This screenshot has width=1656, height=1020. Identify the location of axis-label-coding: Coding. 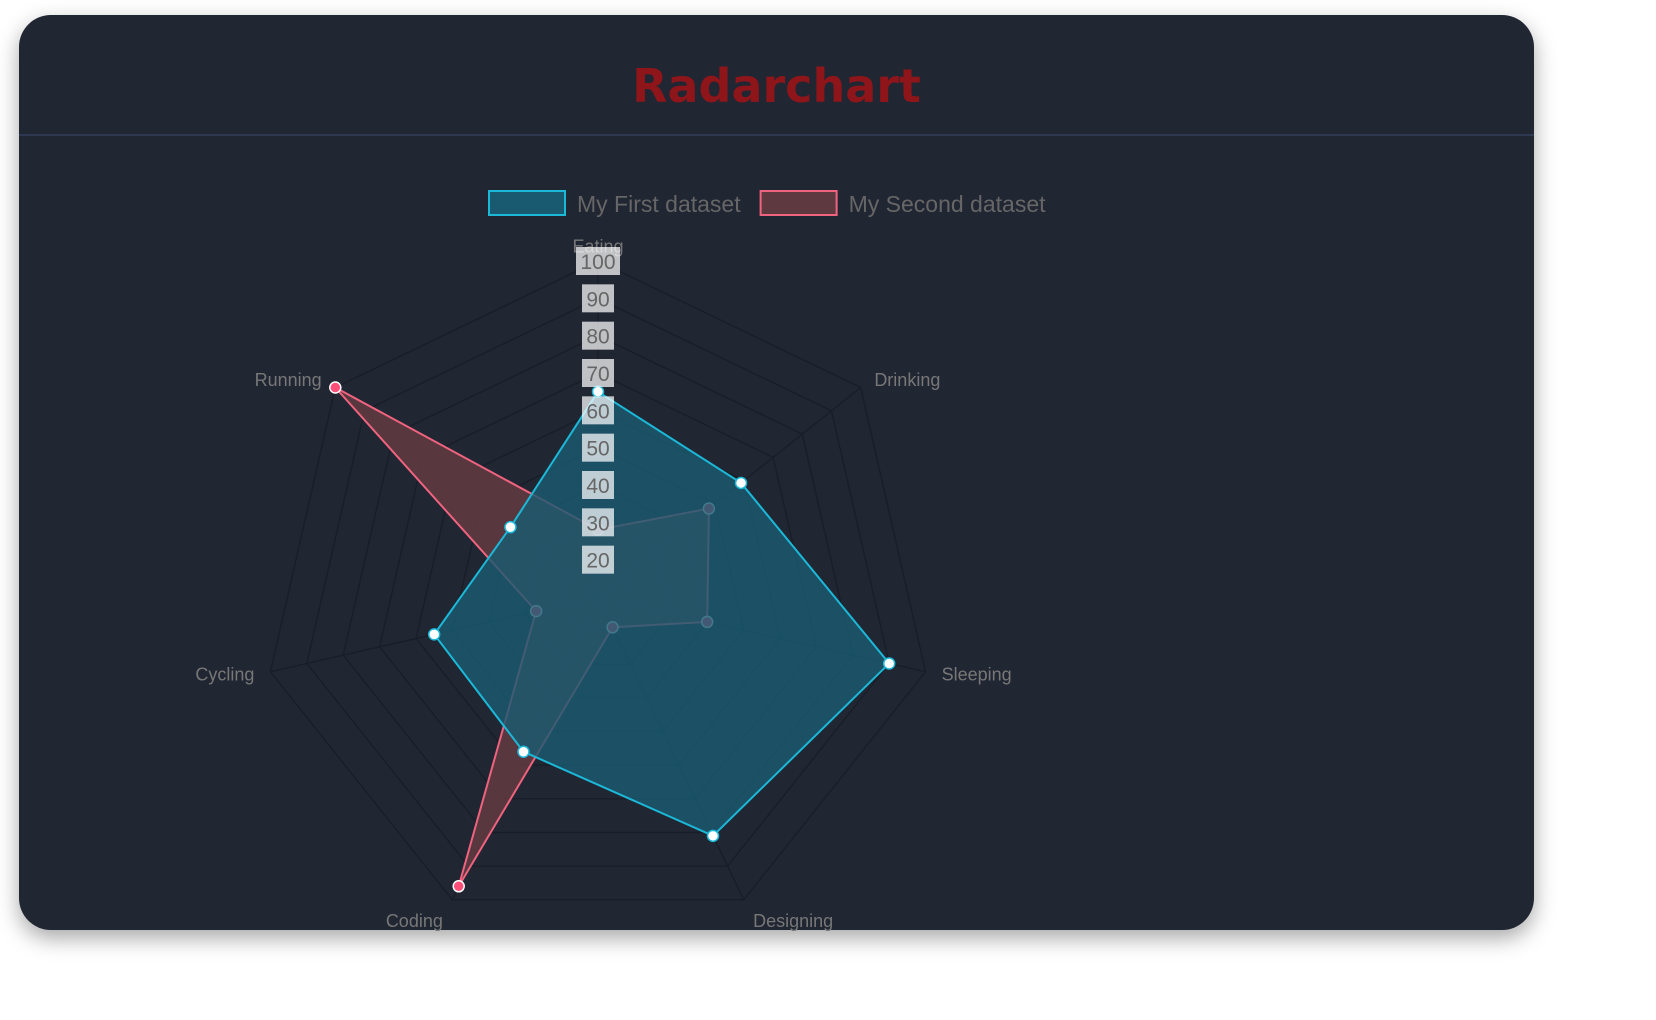
(414, 921).